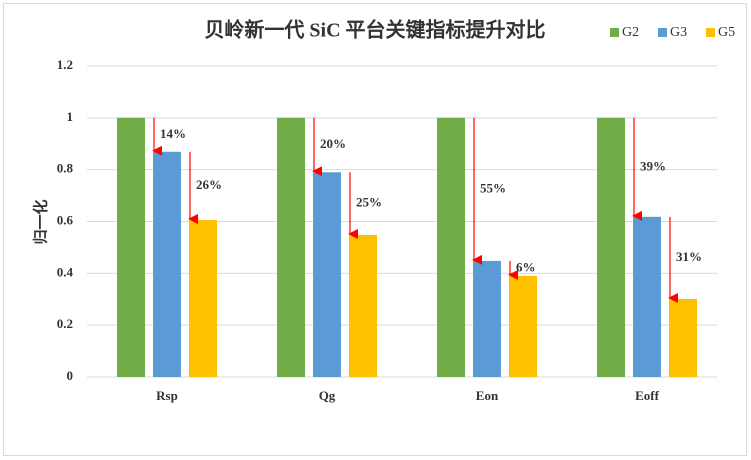 The height and width of the screenshot is (460, 751). I want to click on y-tick-label: 1, so click(70, 116).